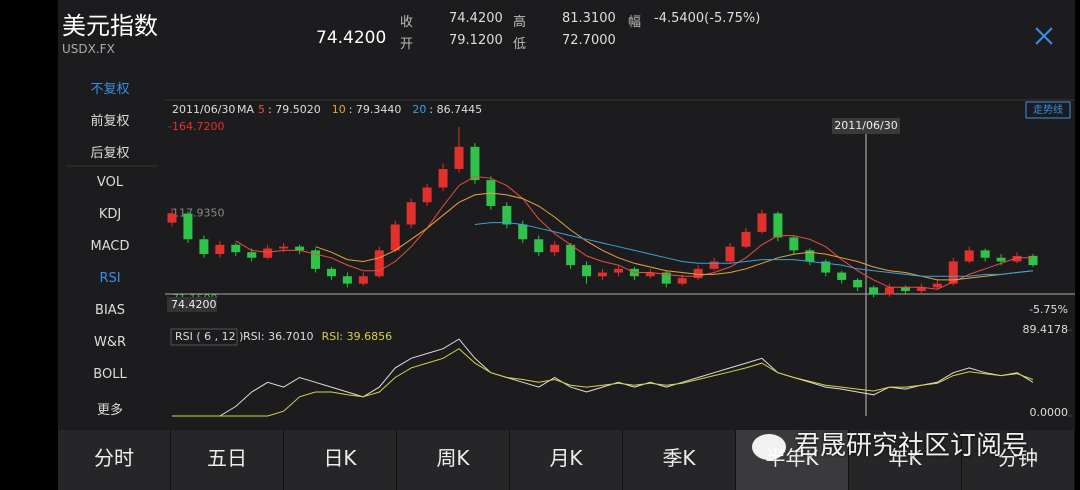 The height and width of the screenshot is (490, 1080). I want to click on label: 高, so click(520, 22).